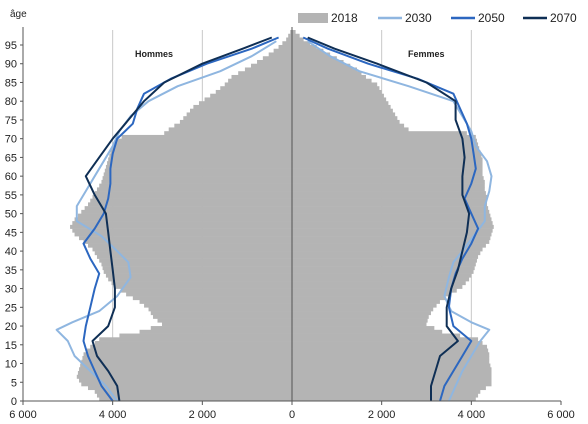 The width and height of the screenshot is (588, 424). Describe the element at coordinates (11, 121) in the screenshot. I see `y-tick-label: 75` at that location.